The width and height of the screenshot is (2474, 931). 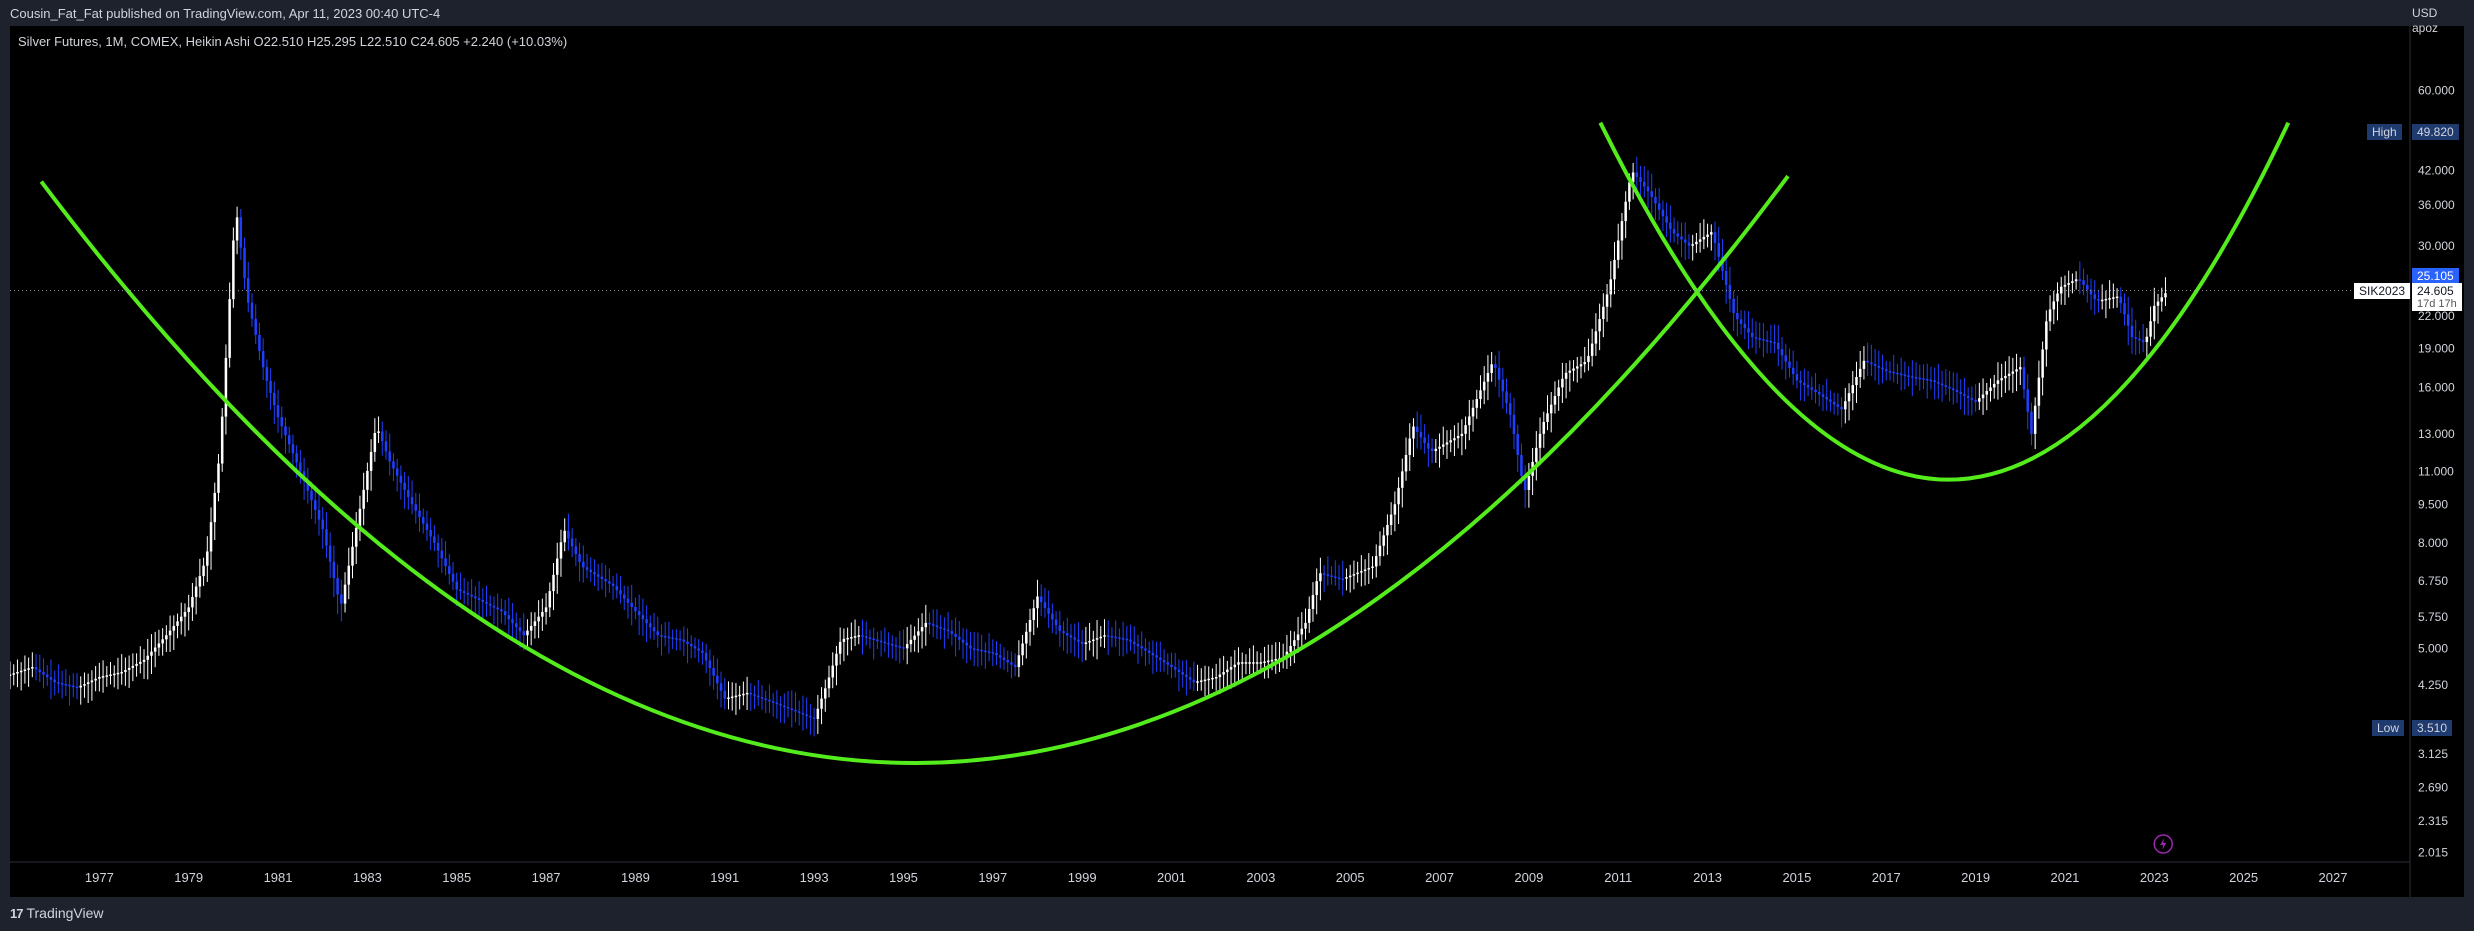 I want to click on x-tick-label: 2023, so click(x=2154, y=877).